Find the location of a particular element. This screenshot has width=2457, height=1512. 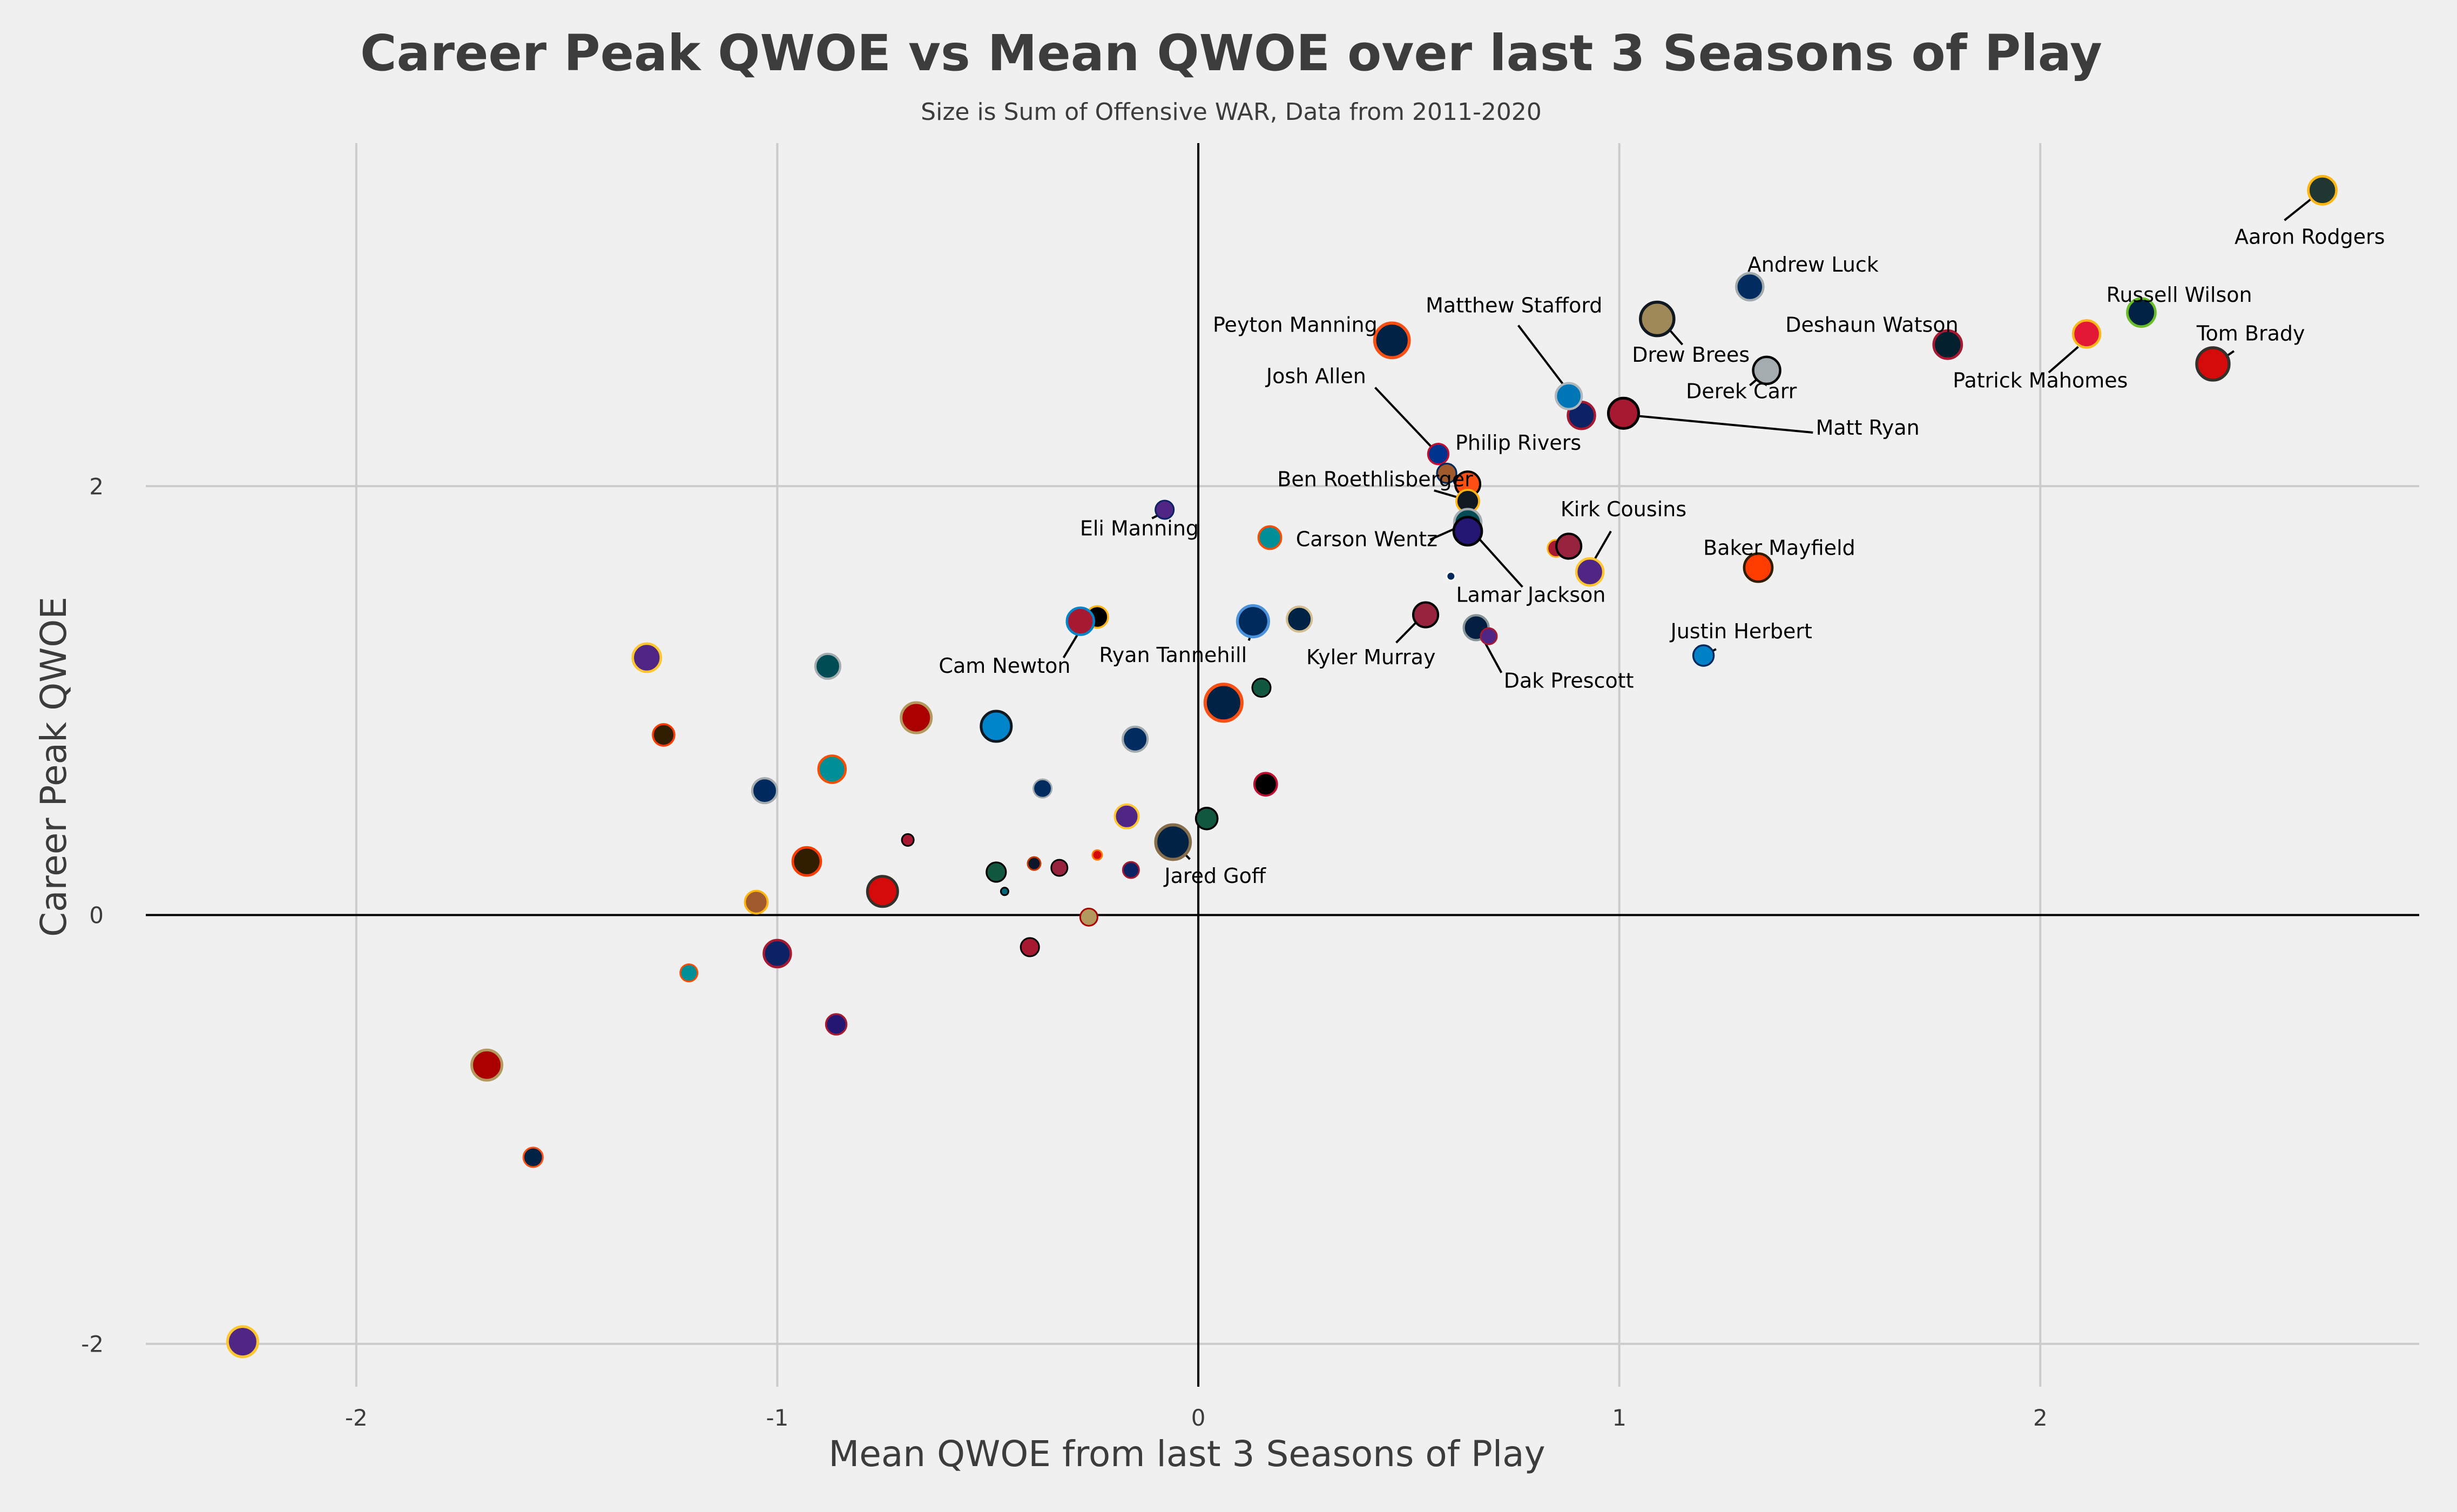

point-label: Kyler Murray is located at coordinates (1371, 657).